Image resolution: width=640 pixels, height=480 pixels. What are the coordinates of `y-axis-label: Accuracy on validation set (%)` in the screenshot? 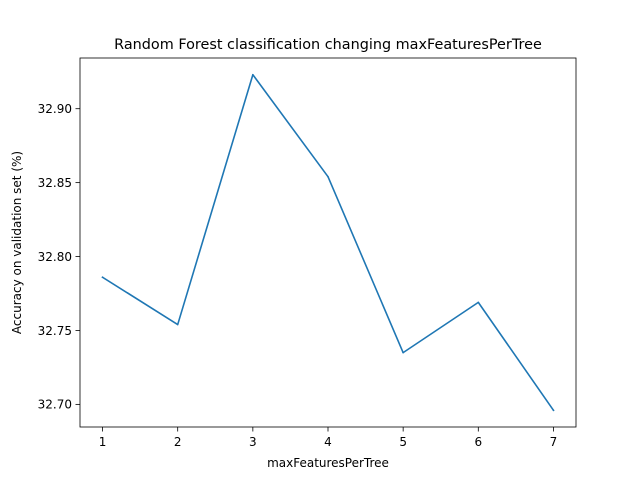 It's located at (17, 242).